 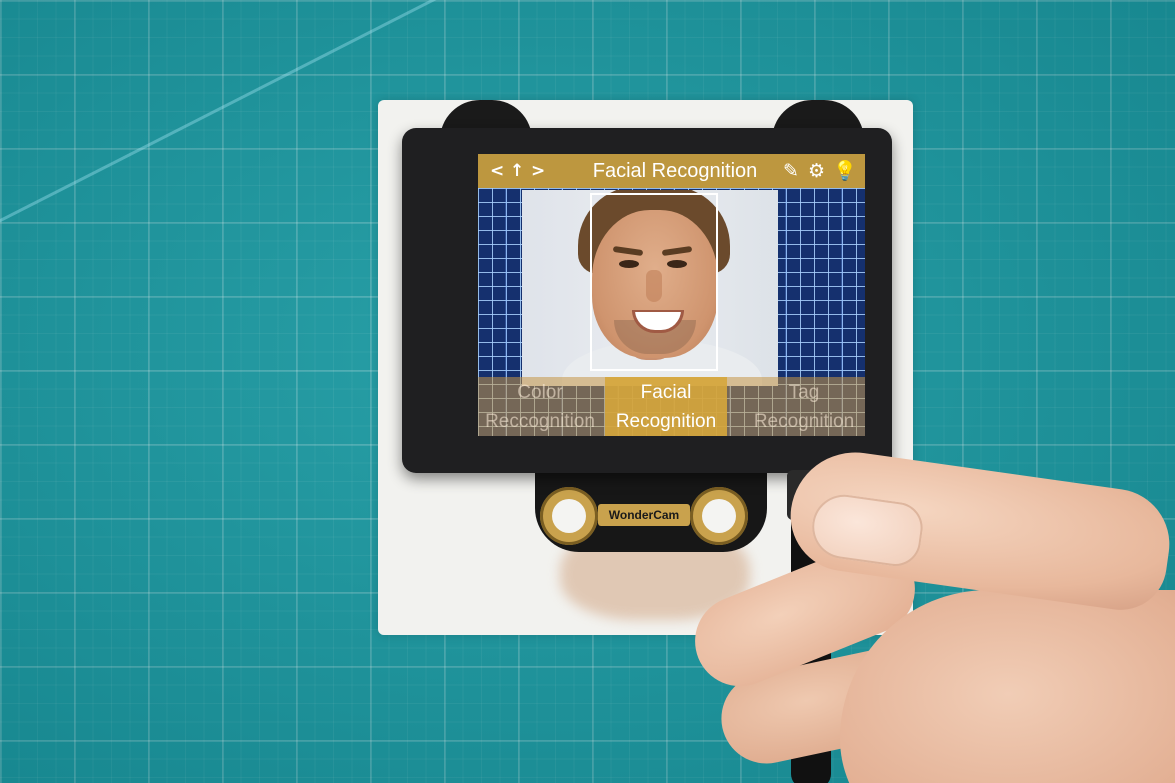 I want to click on chevron-left-icon: <, so click(x=497, y=171).